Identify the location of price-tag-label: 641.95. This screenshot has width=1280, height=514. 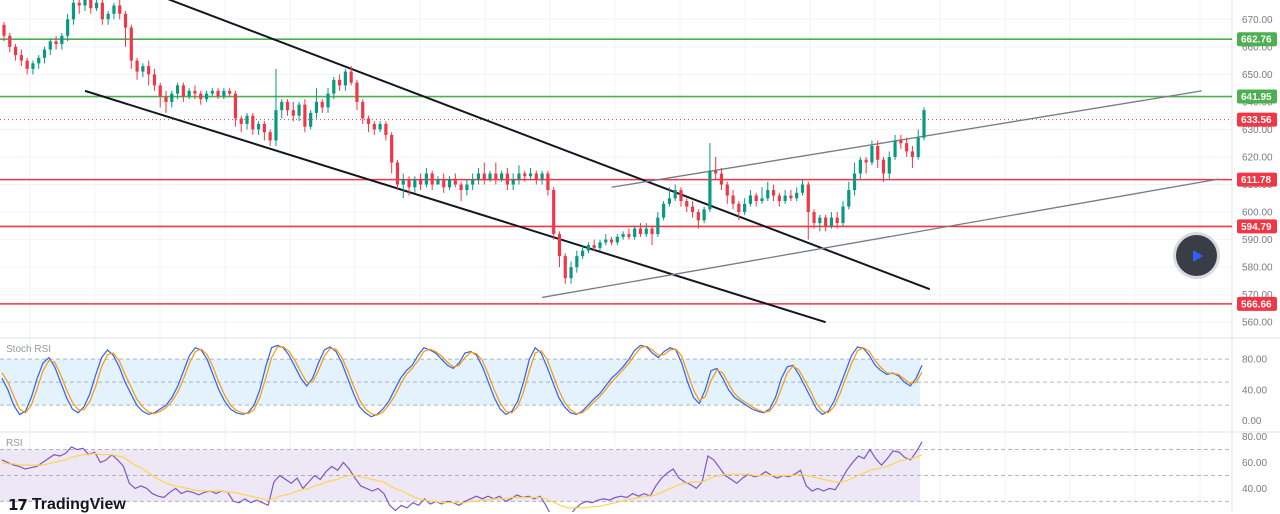
(1256, 97).